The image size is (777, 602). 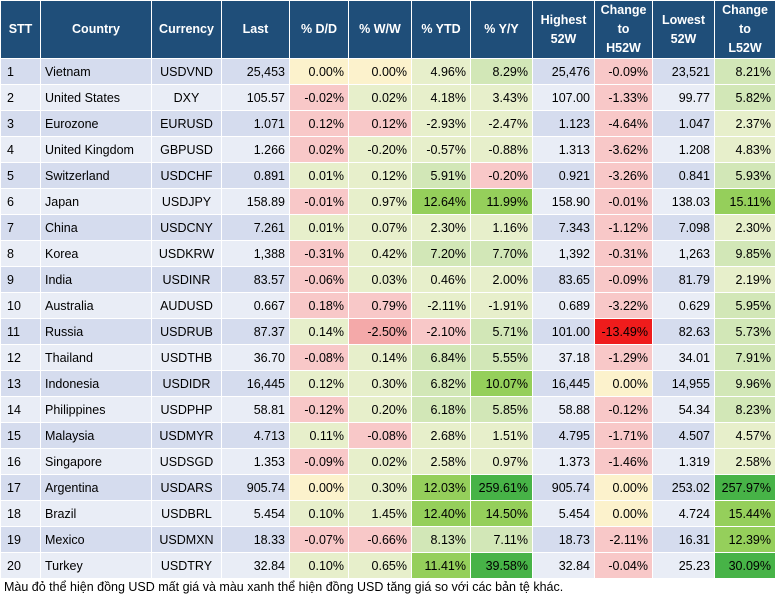 I want to click on header-country: Country, so click(x=96, y=29).